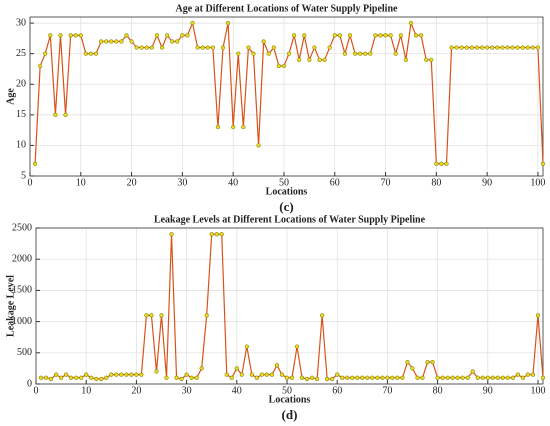 The width and height of the screenshot is (550, 426). I want to click on y-tick-label: 30, so click(21, 22).